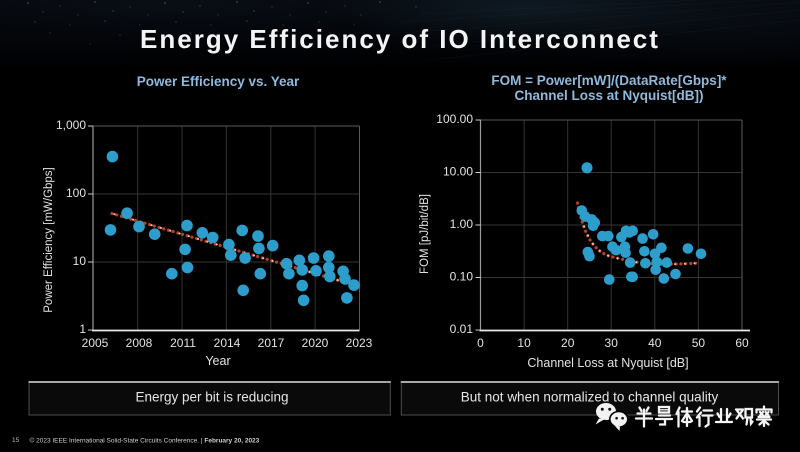  I want to click on svg-text: 2020, so click(315, 343).